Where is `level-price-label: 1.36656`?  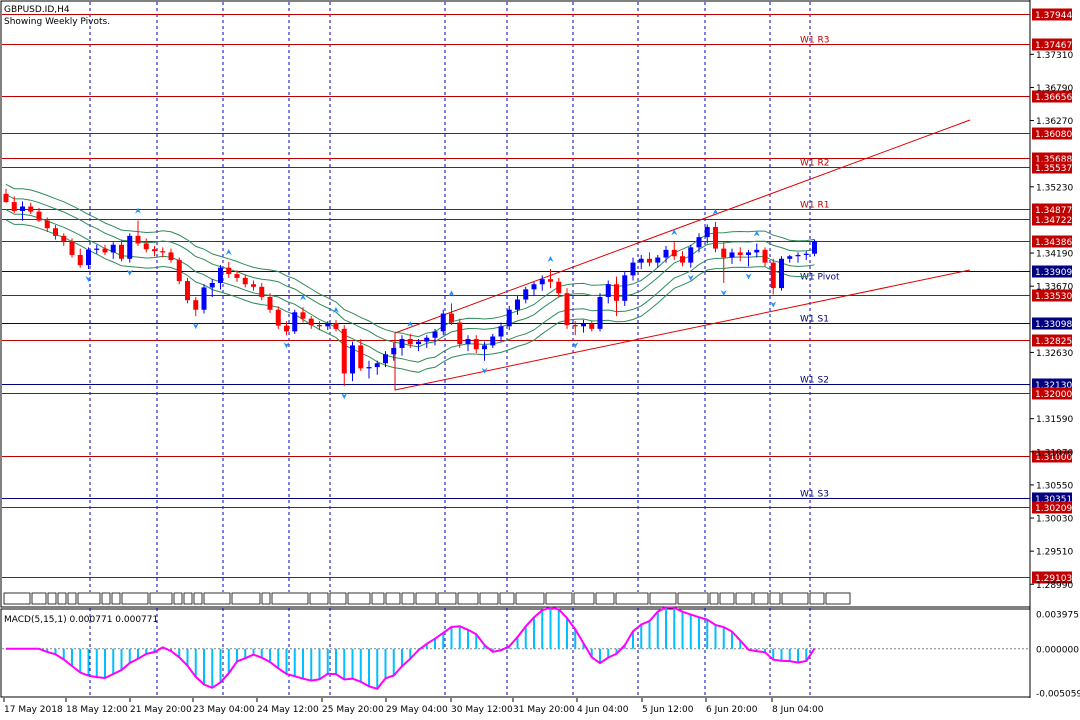 level-price-label: 1.36656 is located at coordinates (1053, 98).